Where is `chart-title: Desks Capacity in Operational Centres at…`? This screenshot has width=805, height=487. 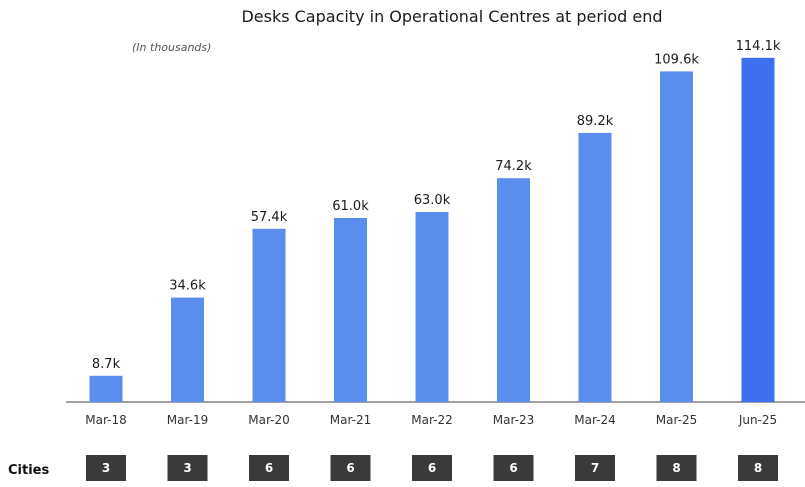
chart-title: Desks Capacity in Operational Centres at… is located at coordinates (451, 16).